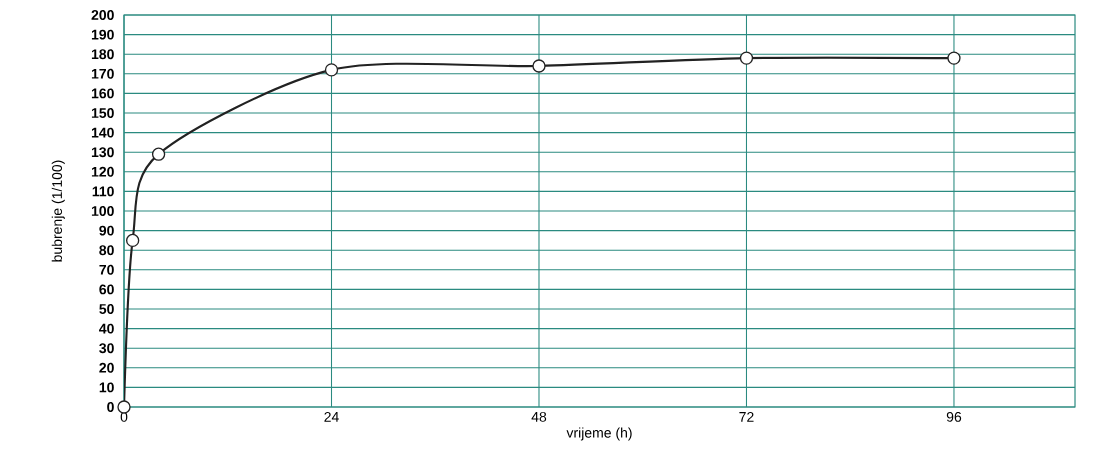  I want to click on y-tick-label: 120, so click(102, 171).